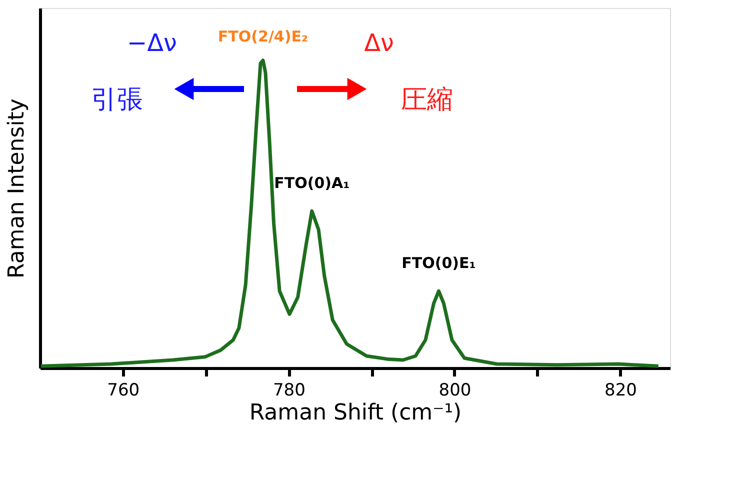 The width and height of the screenshot is (738, 484). What do you see at coordinates (17, 188) in the screenshot?
I see `y-axis-title: Raman Intensity` at bounding box center [17, 188].